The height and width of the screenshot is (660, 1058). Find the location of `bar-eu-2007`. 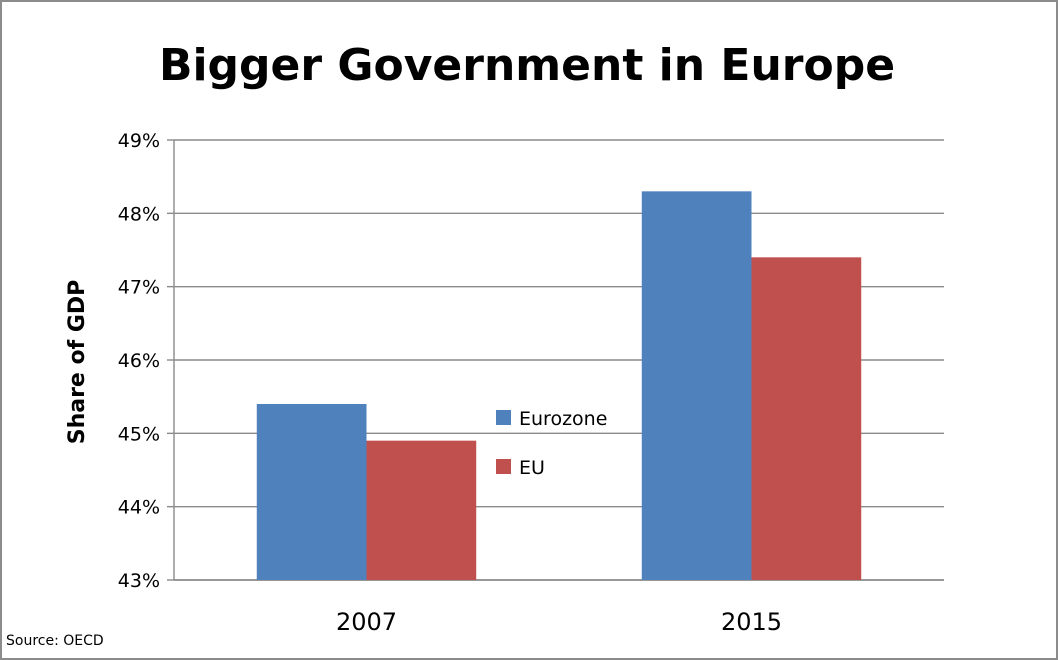

bar-eu-2007 is located at coordinates (421, 510).